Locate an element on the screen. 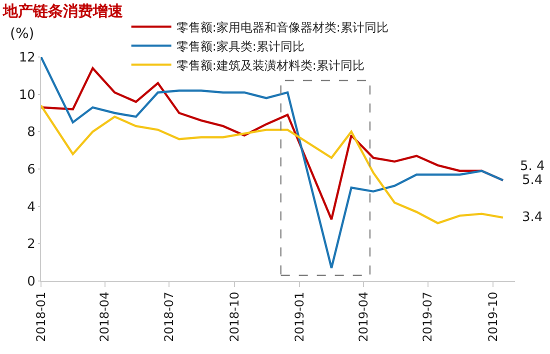  x-tick-label: 2019-07 is located at coordinates (427, 317).